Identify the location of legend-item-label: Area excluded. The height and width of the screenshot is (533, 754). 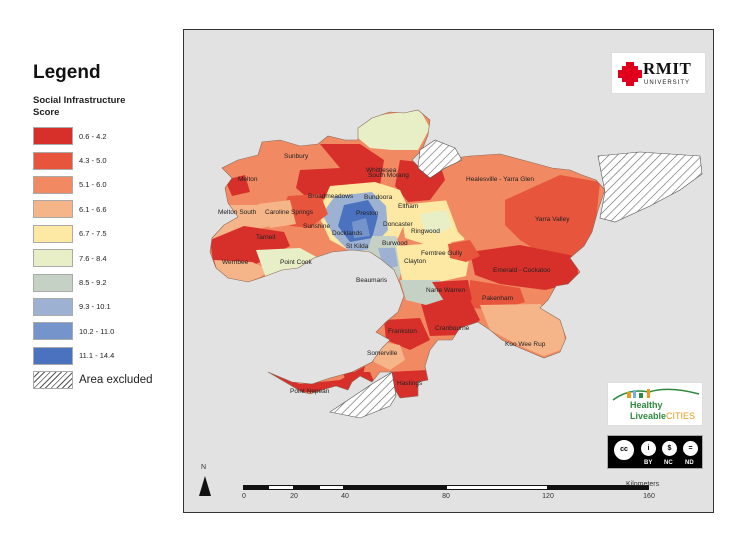
(116, 380).